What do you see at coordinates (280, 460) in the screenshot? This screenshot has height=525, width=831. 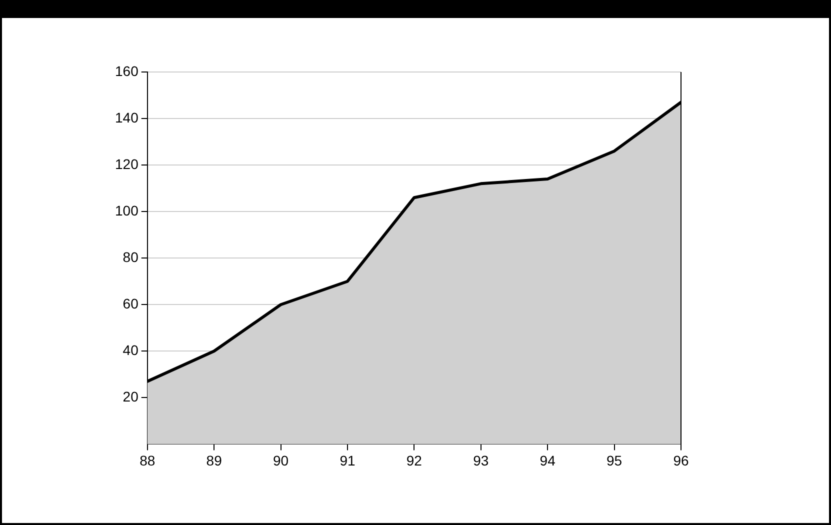 I see `x-tick-label: 90` at bounding box center [280, 460].